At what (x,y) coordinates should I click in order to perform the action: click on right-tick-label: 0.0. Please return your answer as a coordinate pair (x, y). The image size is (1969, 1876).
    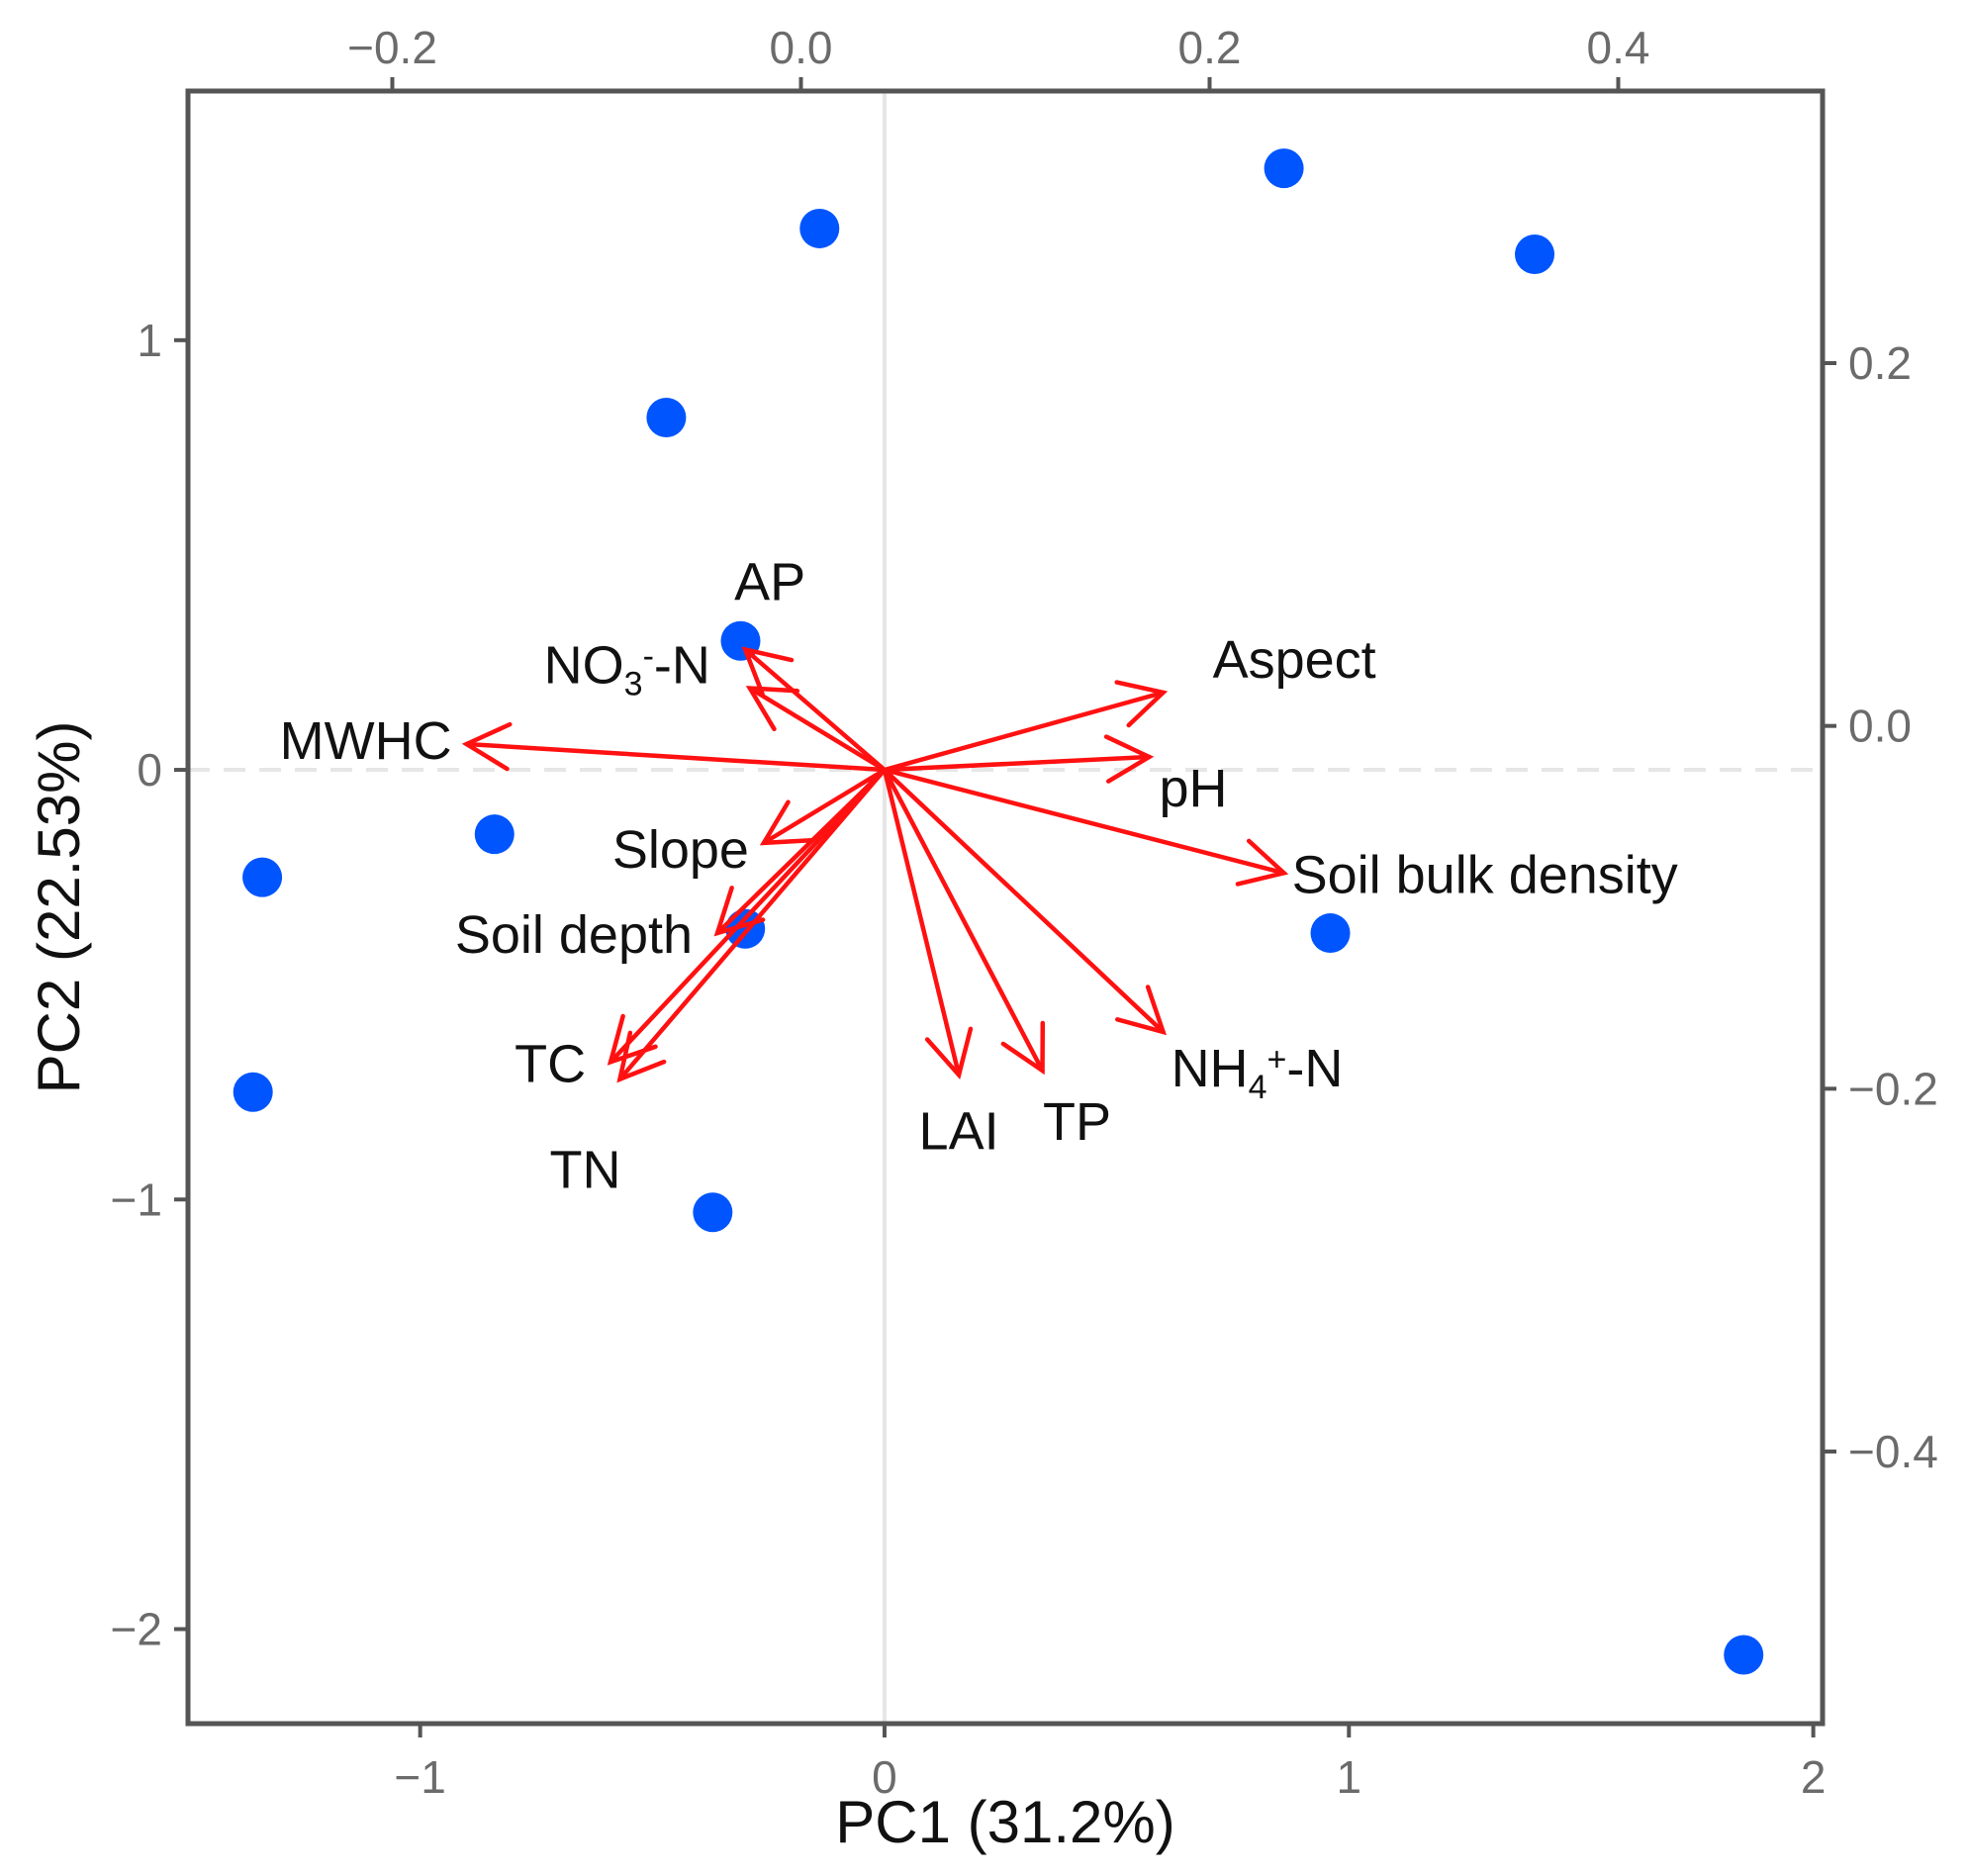
    Looking at the image, I should click on (1880, 726).